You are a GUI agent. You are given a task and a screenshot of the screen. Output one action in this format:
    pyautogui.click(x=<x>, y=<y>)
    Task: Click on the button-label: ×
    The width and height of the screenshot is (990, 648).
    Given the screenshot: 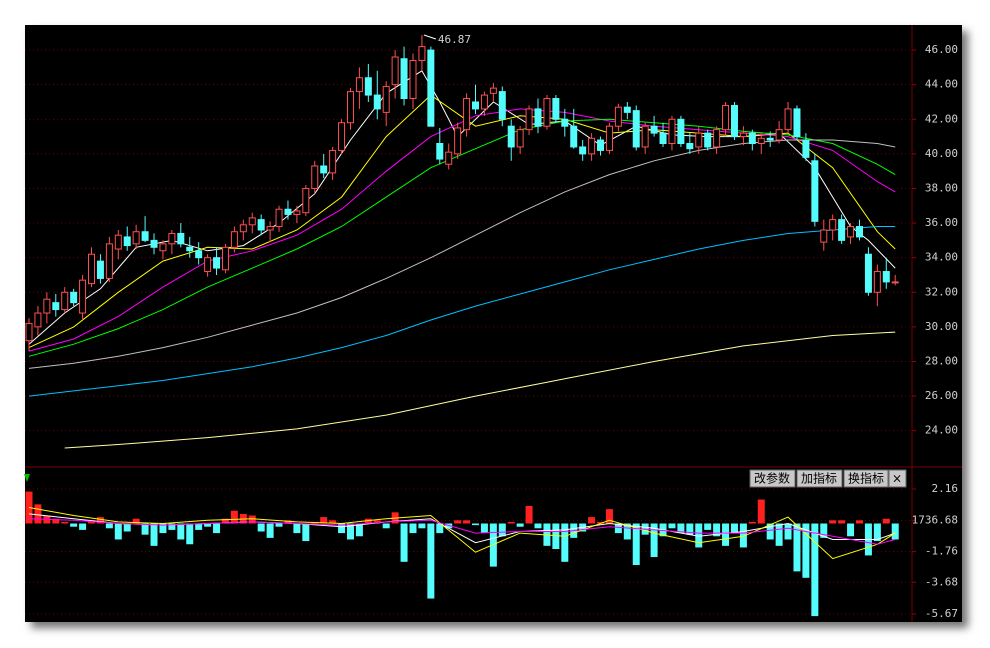 What is the action you would take?
    pyautogui.click(x=897, y=479)
    